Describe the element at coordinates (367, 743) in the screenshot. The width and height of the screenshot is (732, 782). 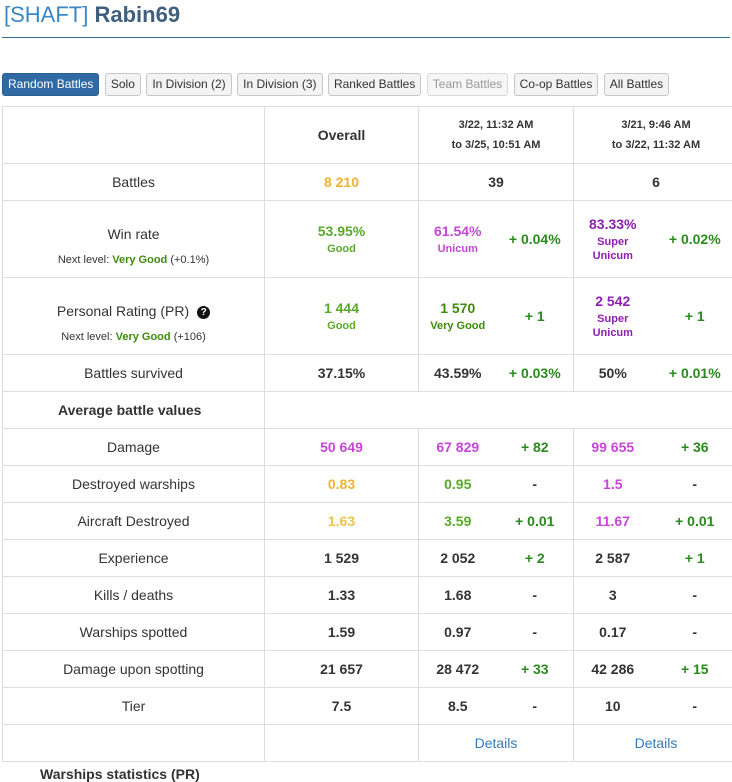
I see `row-details: Details Details` at that location.